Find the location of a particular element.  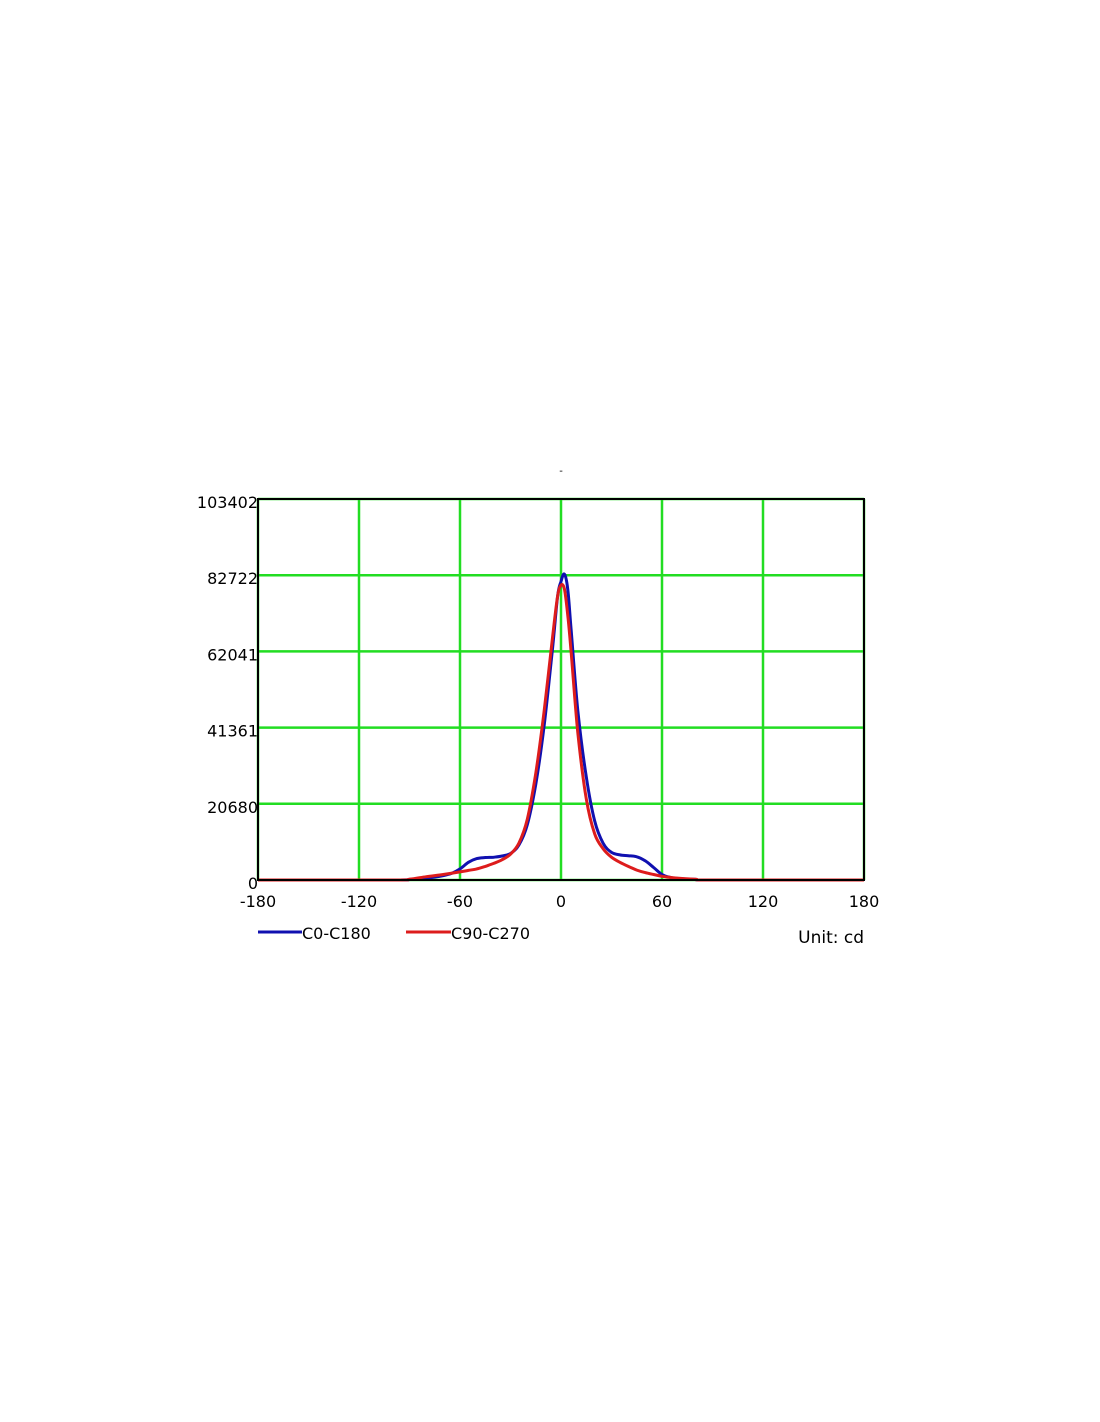

x-tick-label: -60 is located at coordinates (460, 901).